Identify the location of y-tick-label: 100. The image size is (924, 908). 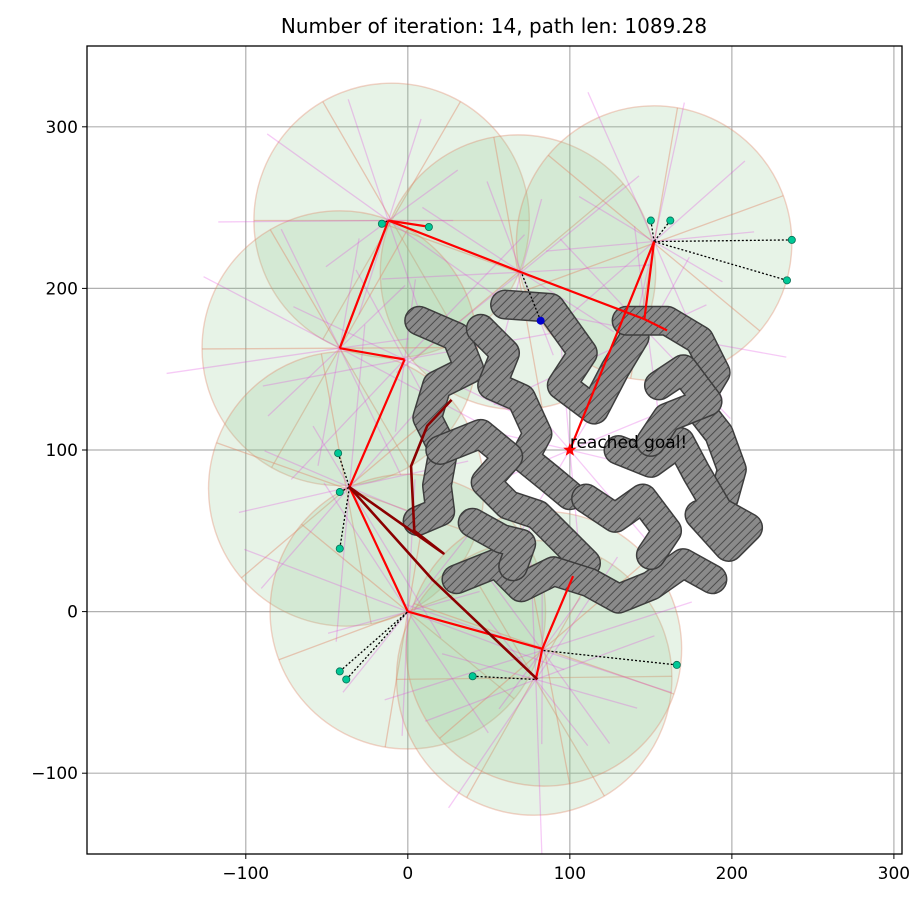
(62, 451).